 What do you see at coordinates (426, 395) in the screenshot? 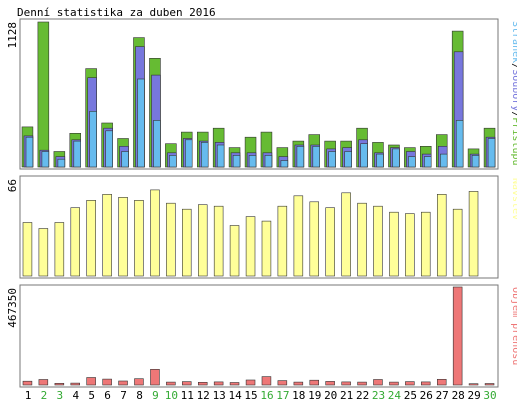
I see `x-tick-label-day-26: 26` at bounding box center [426, 395].